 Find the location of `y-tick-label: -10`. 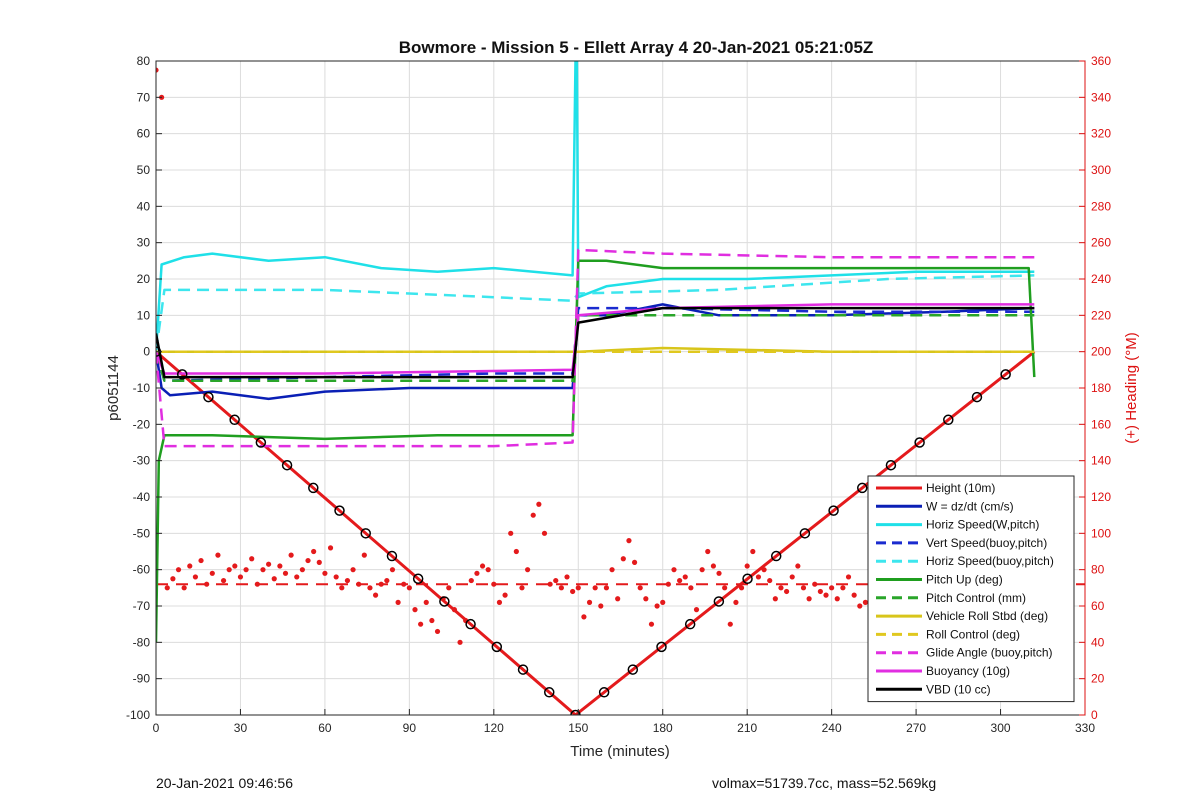

y-tick-label: -10 is located at coordinates (142, 388).